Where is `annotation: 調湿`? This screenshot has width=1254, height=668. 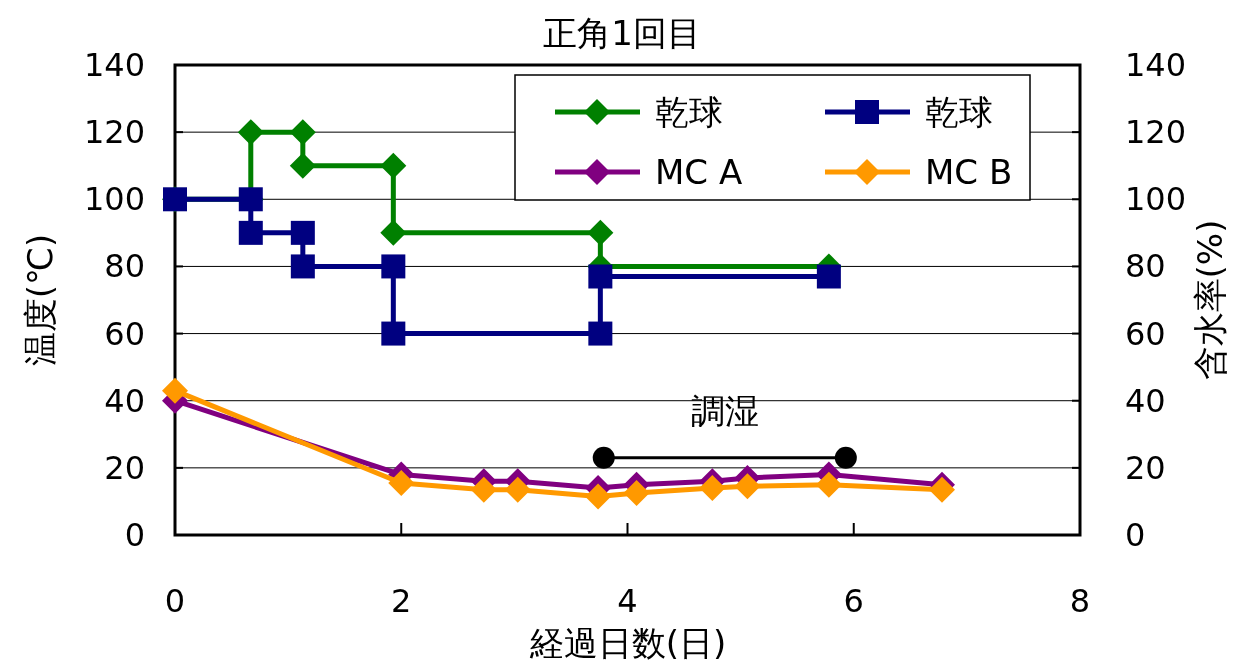 annotation: 調湿 is located at coordinates (724, 410).